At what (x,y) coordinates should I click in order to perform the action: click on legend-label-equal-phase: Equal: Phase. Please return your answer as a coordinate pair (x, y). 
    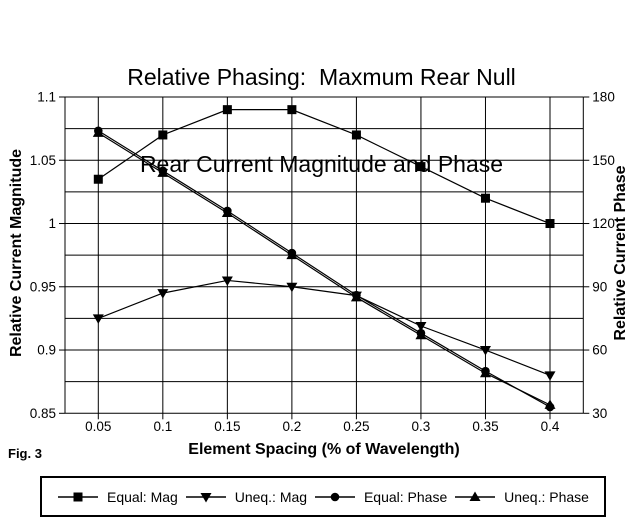
    Looking at the image, I should click on (405, 496).